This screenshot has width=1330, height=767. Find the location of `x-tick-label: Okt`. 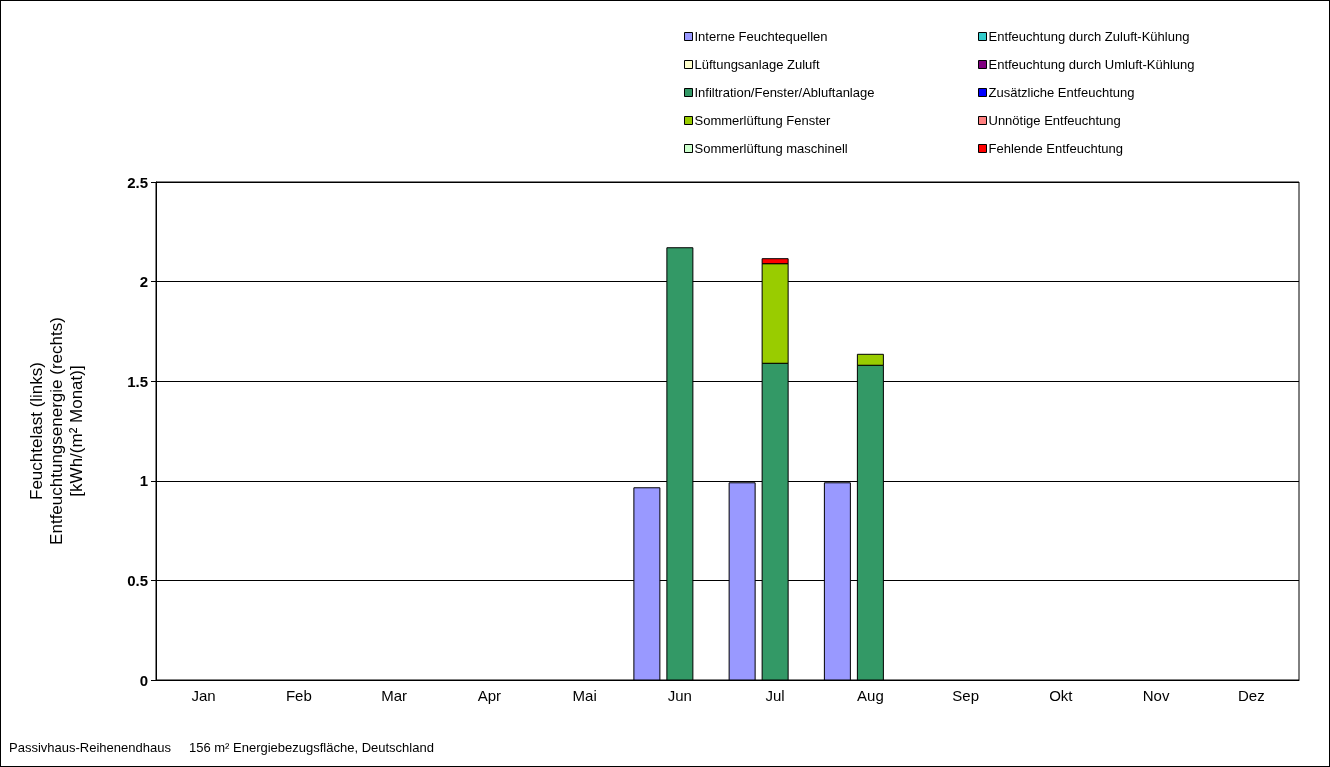

x-tick-label: Okt is located at coordinates (1061, 695).